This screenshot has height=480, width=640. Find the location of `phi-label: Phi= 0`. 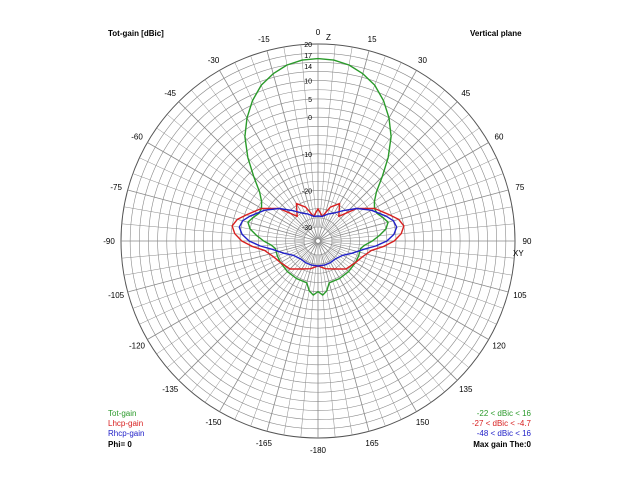

phi-label: Phi= 0 is located at coordinates (120, 444).